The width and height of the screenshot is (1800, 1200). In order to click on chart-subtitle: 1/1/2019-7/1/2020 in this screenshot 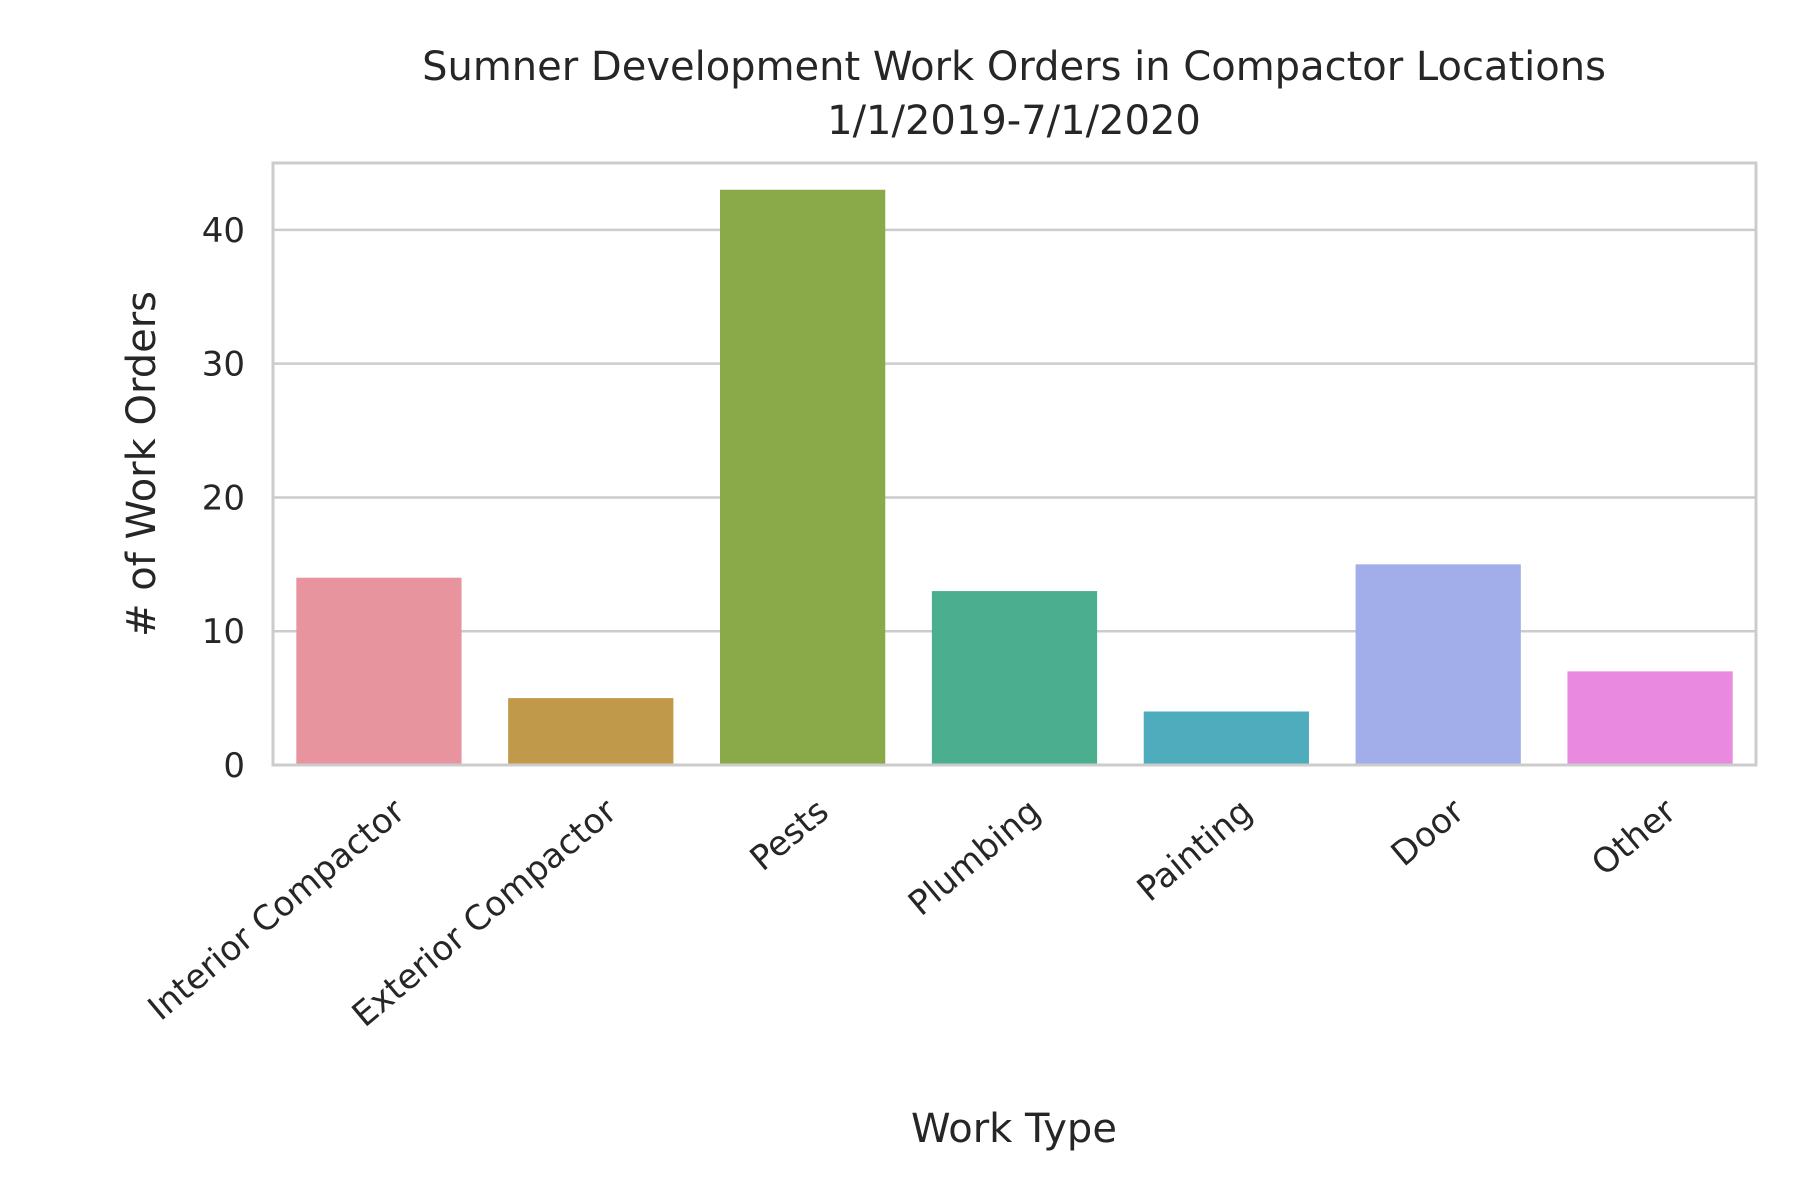, I will do `click(1014, 121)`.